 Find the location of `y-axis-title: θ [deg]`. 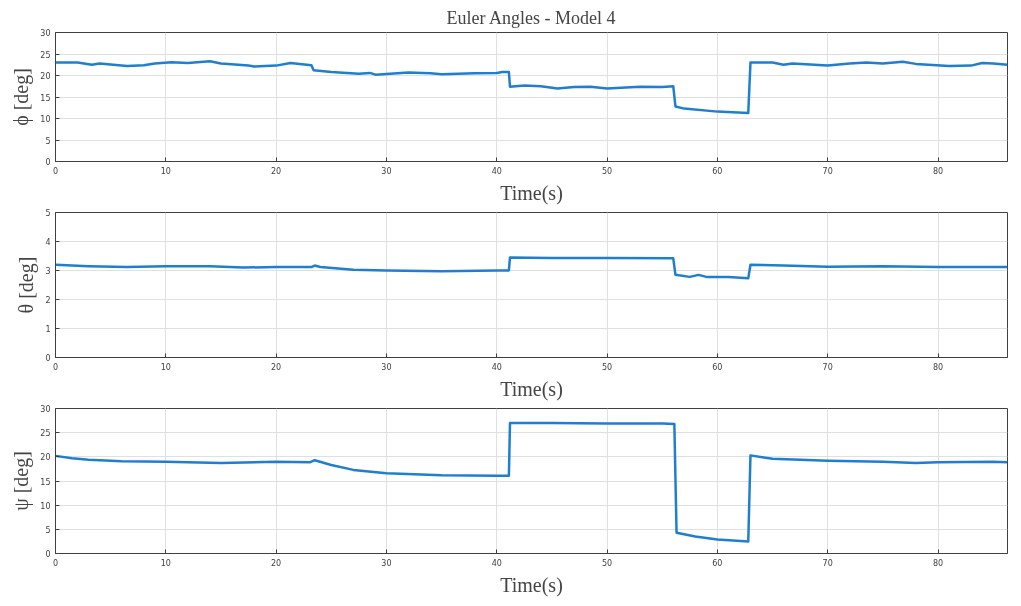

y-axis-title: θ [deg] is located at coordinates (27, 285).